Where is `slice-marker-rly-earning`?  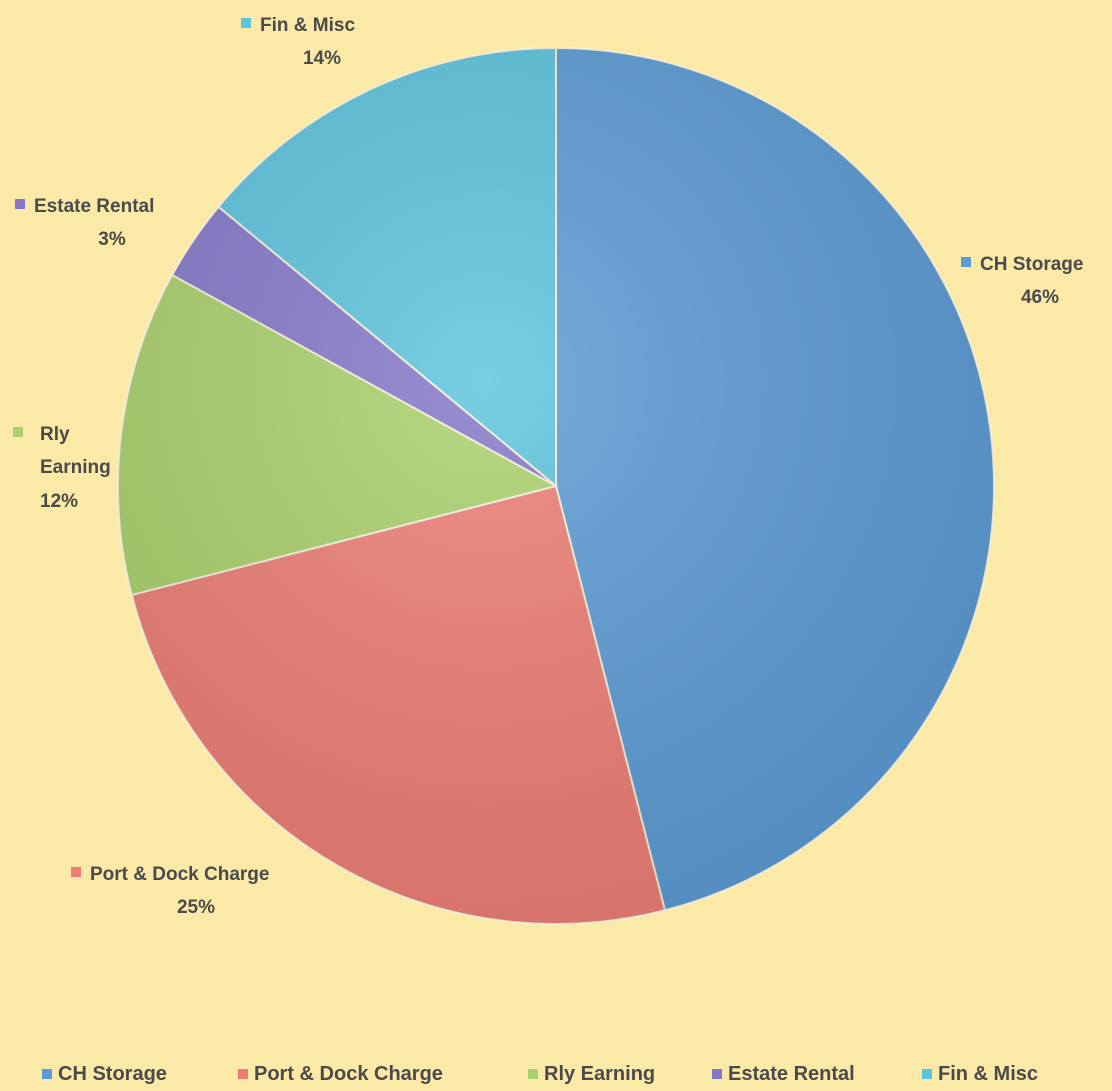 slice-marker-rly-earning is located at coordinates (18, 432).